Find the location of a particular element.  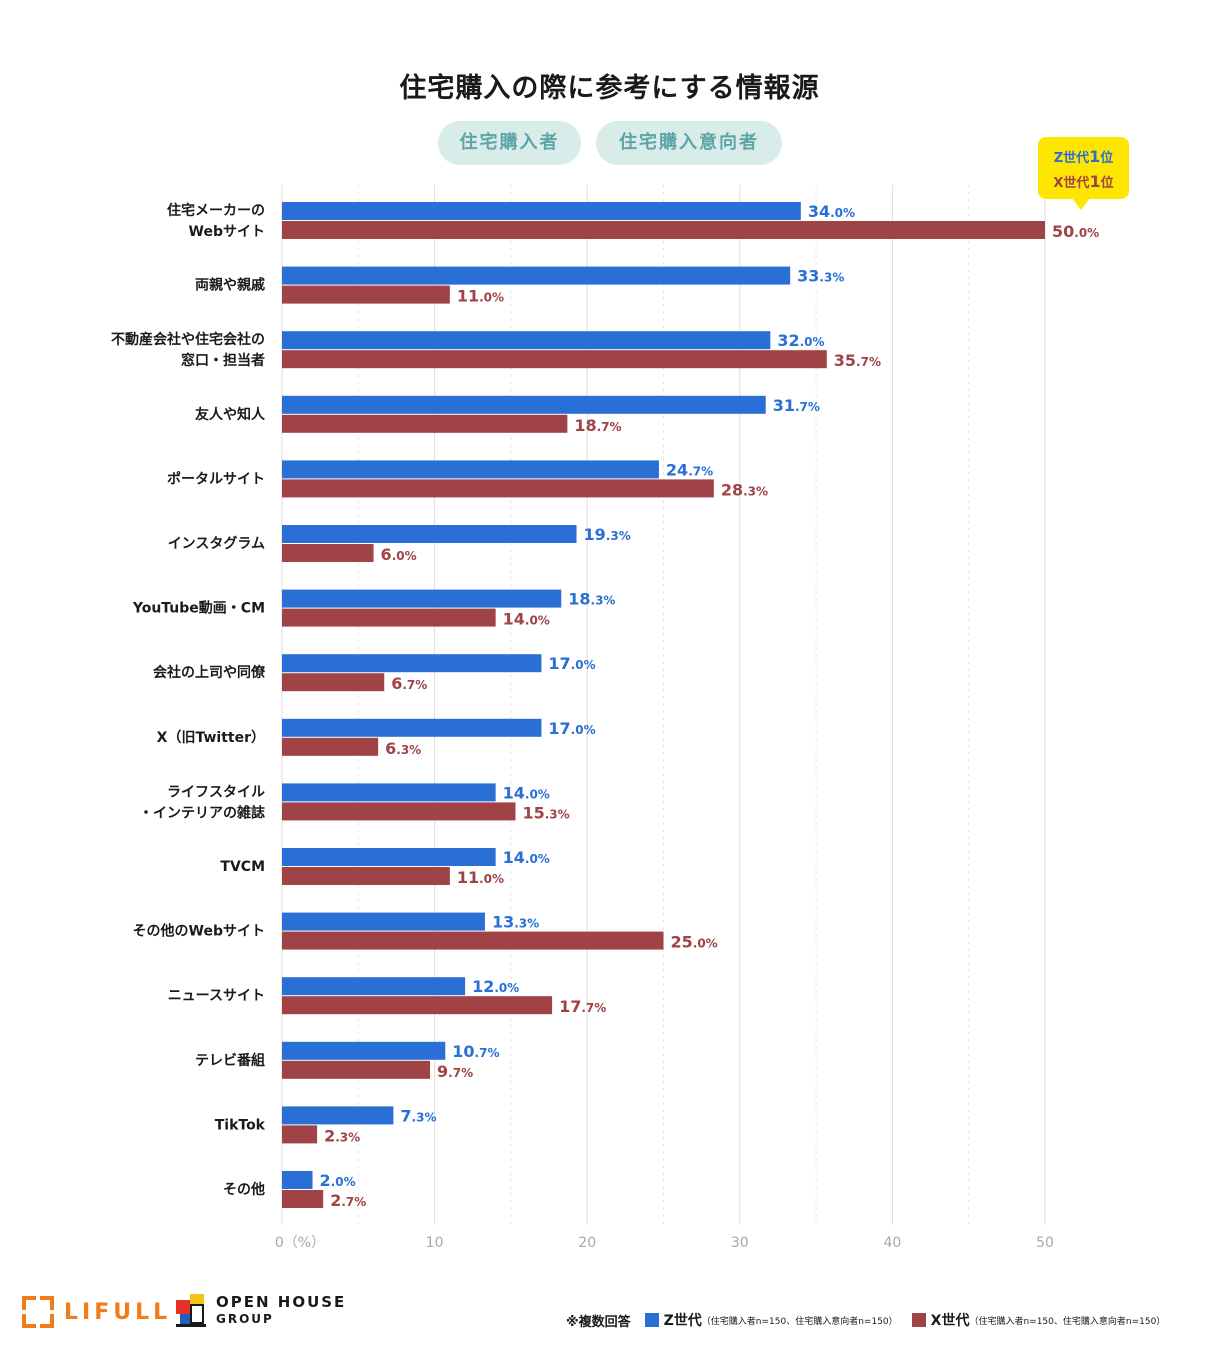

value-label-z: 34.0% is located at coordinates (831, 211).